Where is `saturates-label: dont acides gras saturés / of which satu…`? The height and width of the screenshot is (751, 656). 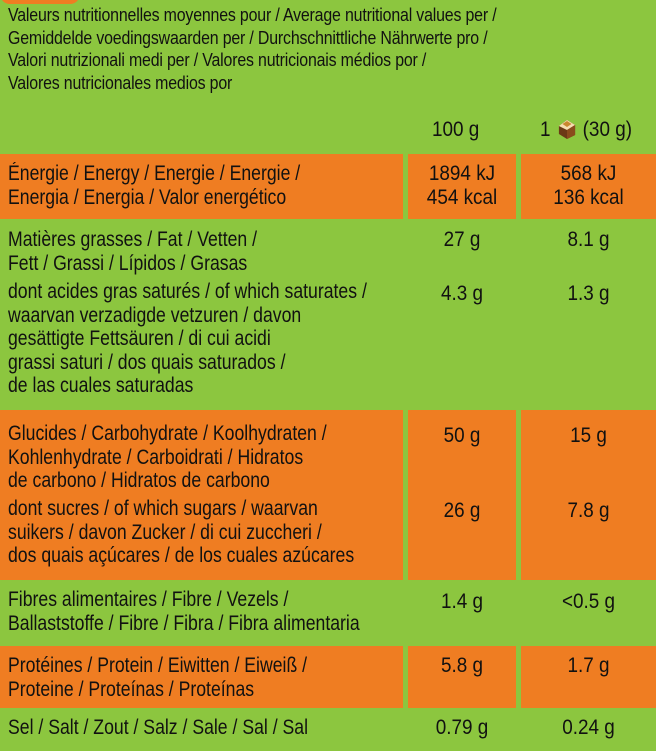 saturates-label: dont acides gras saturés / of which satu… is located at coordinates (187, 338).